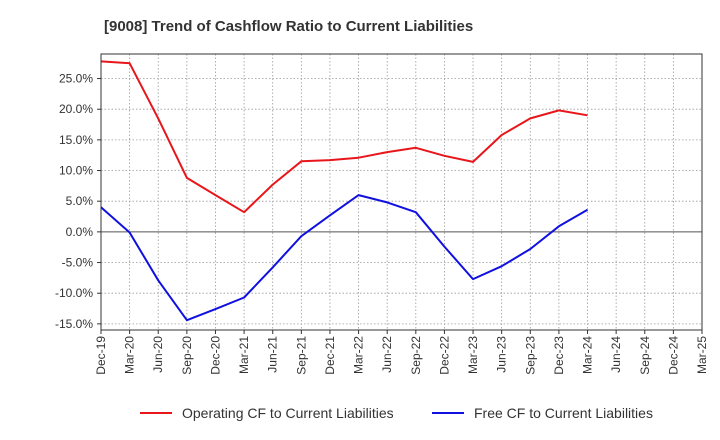 Image resolution: width=720 pixels, height=440 pixels. I want to click on x-tick-label: Jun-24, so click(616, 354).